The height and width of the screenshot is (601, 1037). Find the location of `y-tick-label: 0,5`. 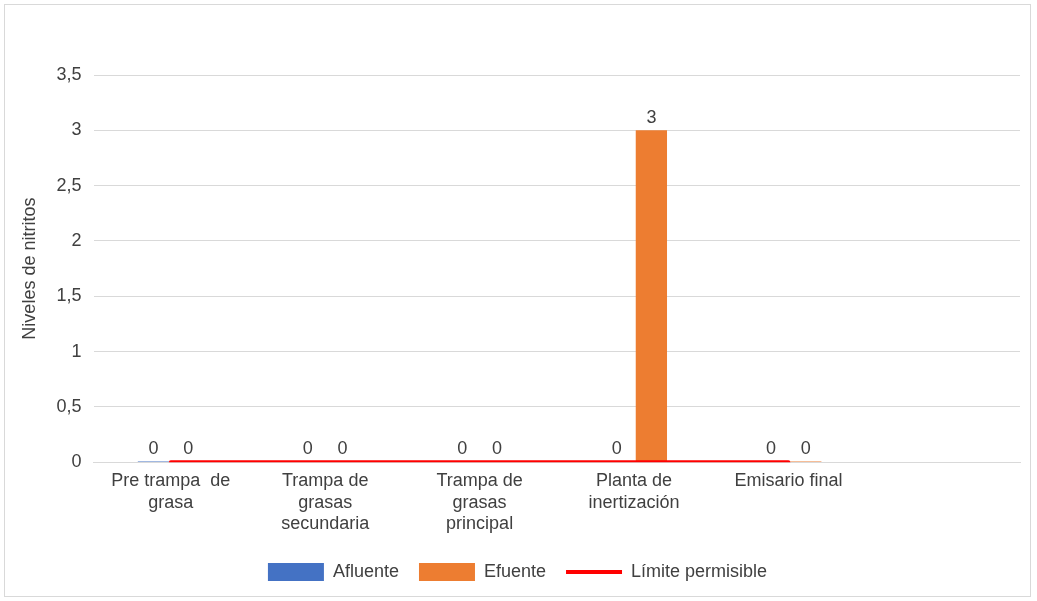

y-tick-label: 0,5 is located at coordinates (69, 405).